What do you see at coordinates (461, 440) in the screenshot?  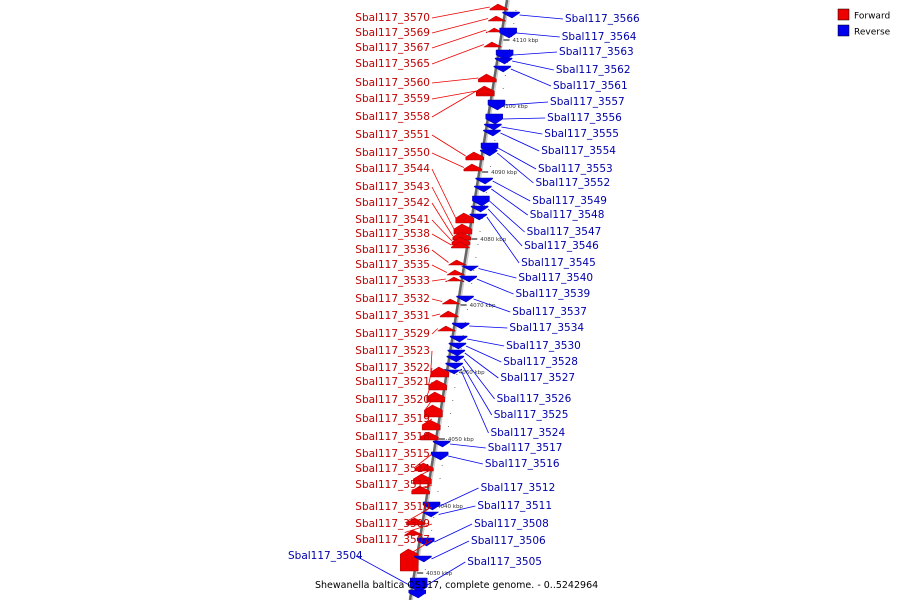 I see `tick-label: 4050 kbp` at bounding box center [461, 440].